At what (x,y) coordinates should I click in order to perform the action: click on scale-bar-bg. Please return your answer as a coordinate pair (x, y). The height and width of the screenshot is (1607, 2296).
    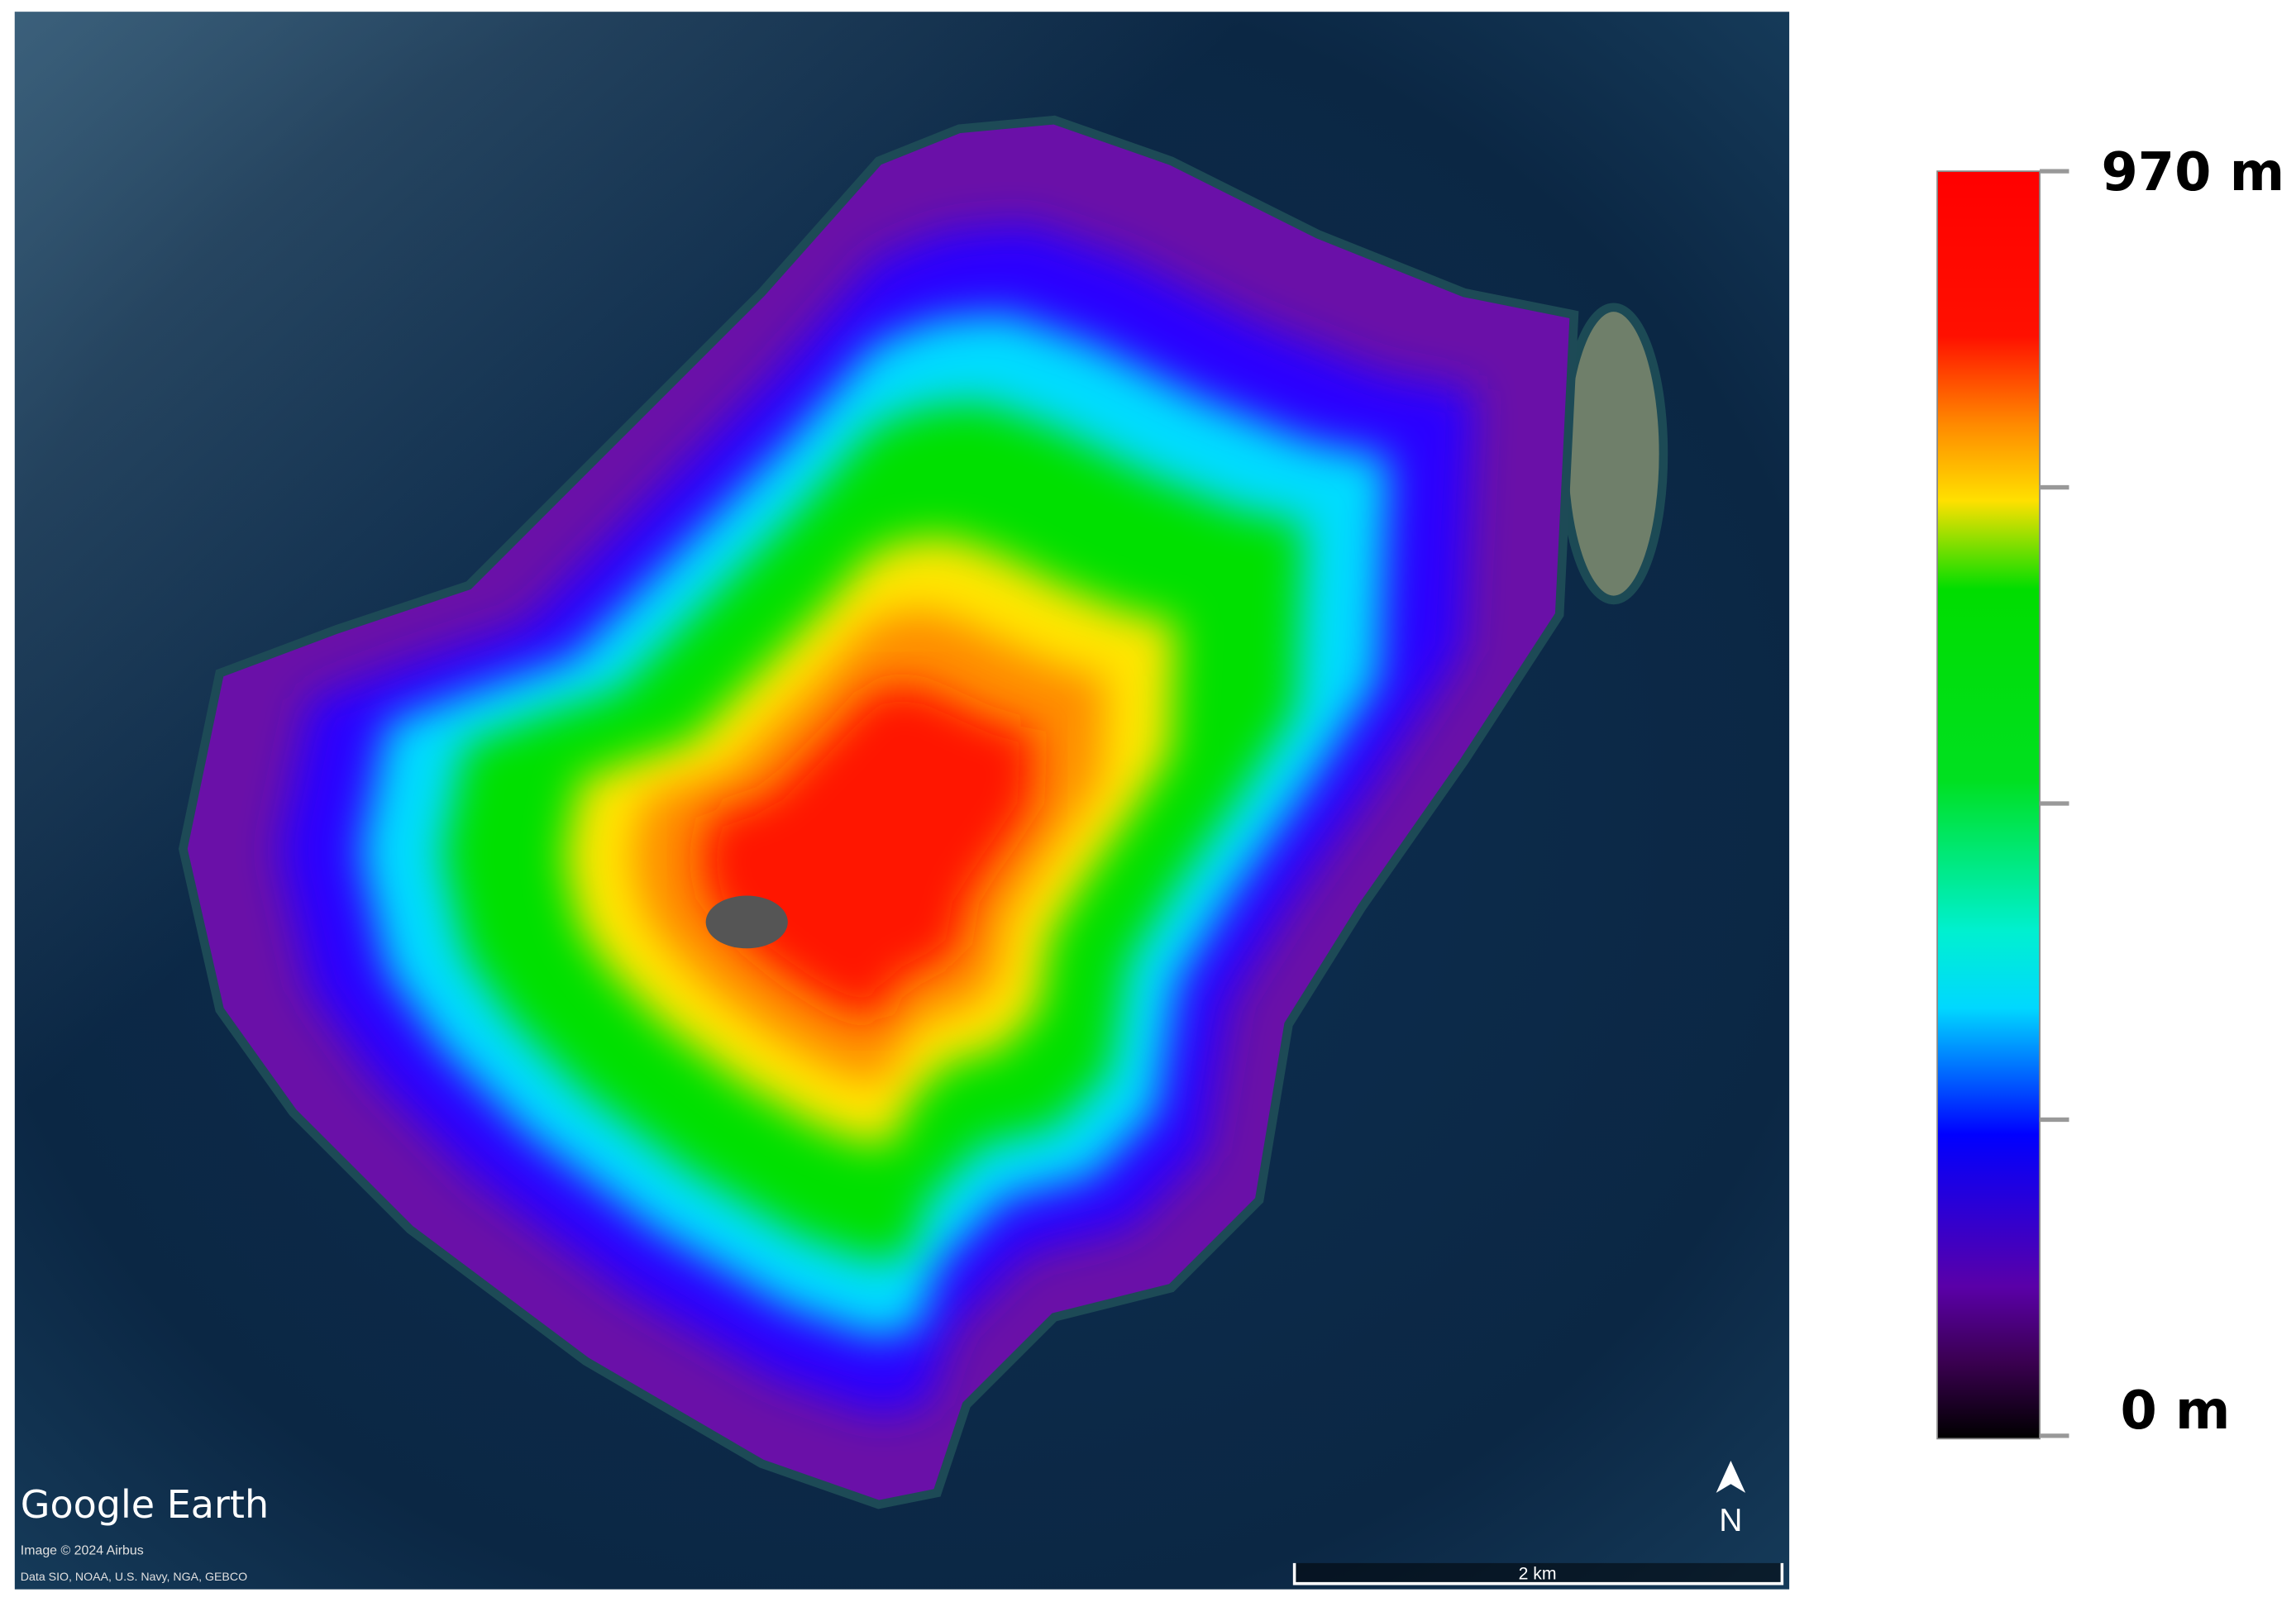
    Looking at the image, I should click on (1538, 1573).